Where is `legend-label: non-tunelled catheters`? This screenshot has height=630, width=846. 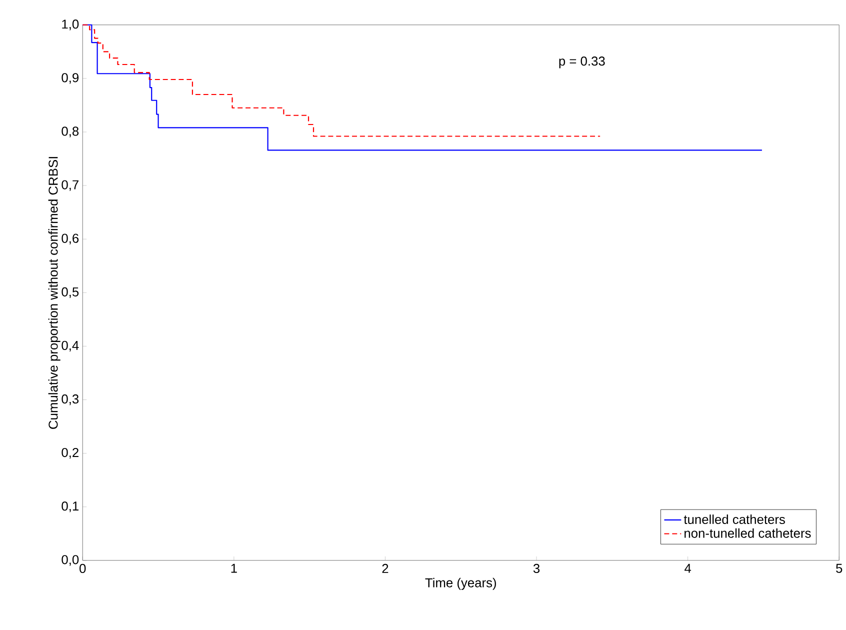
legend-label: non-tunelled catheters is located at coordinates (747, 533).